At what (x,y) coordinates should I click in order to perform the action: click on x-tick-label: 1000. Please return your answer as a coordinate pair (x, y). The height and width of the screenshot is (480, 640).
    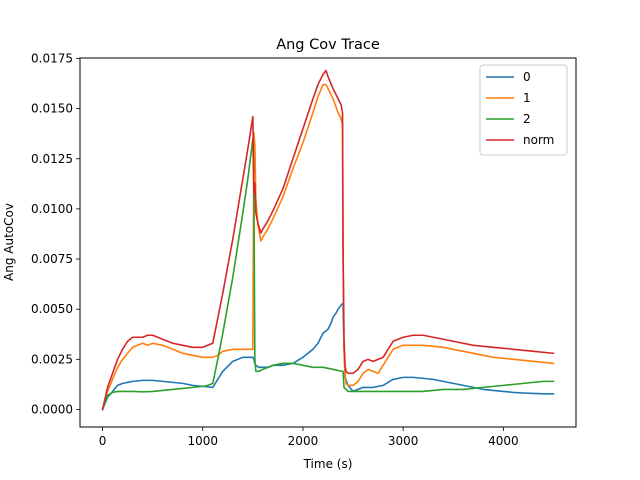
    Looking at the image, I should click on (202, 441).